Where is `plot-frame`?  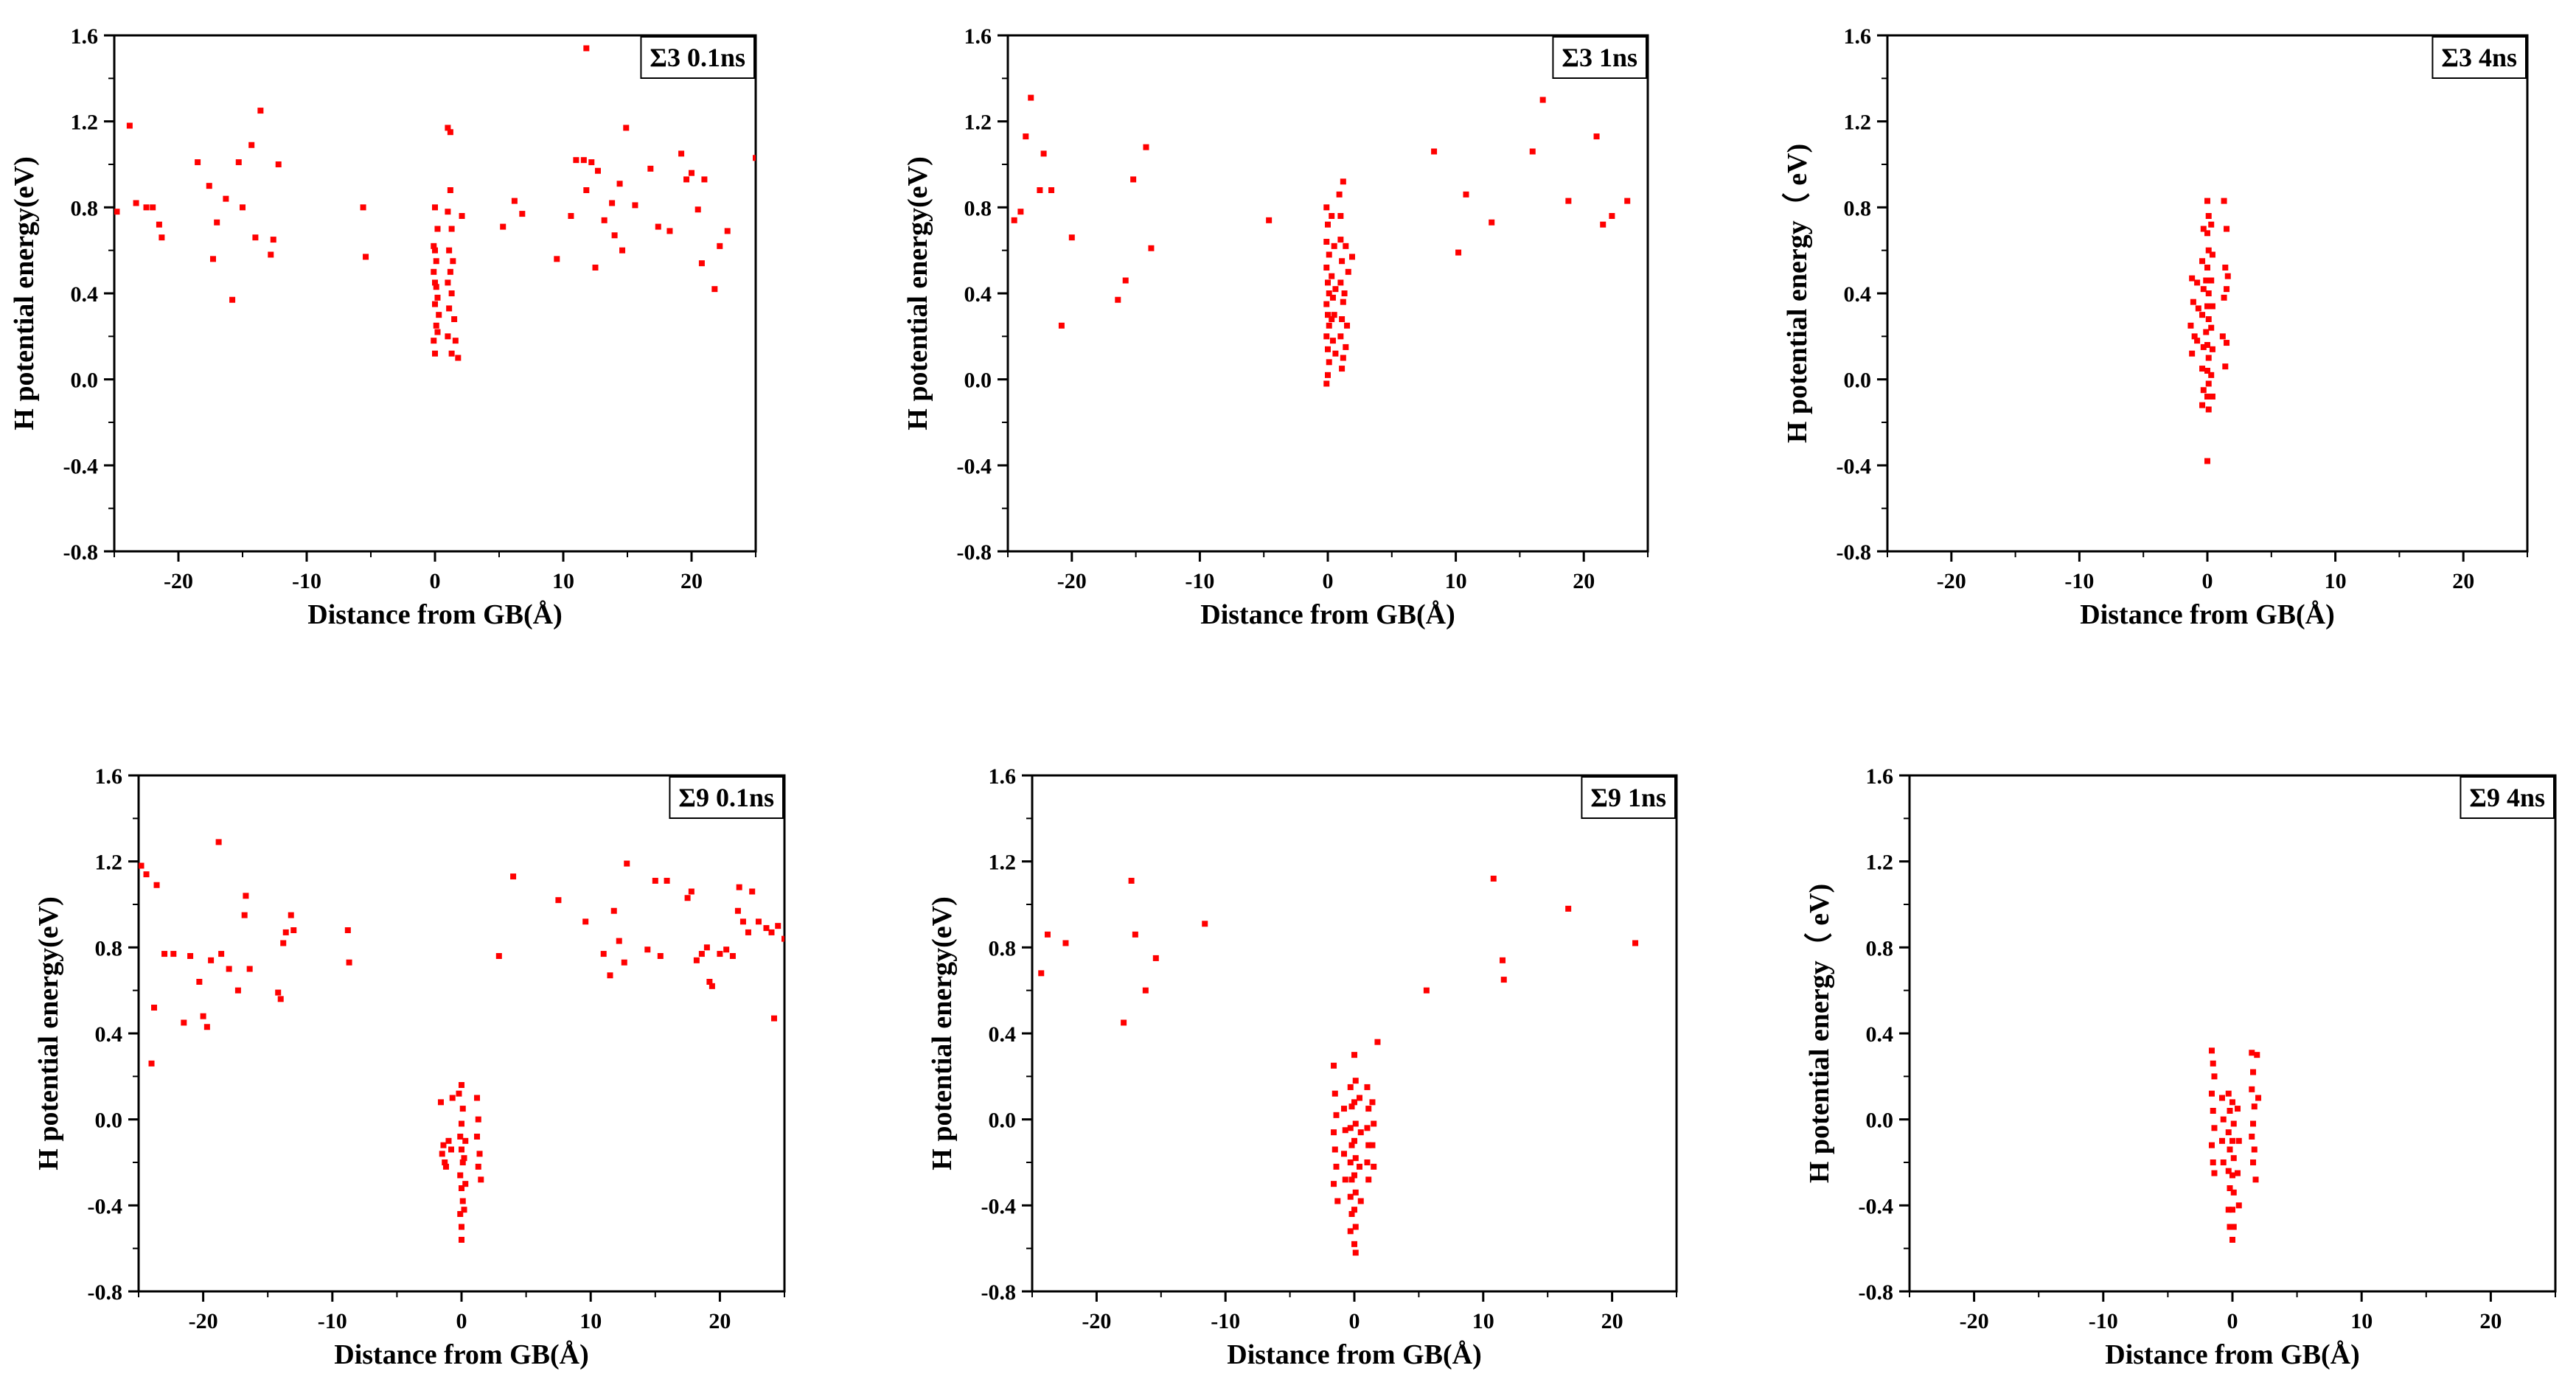
plot-frame is located at coordinates (2232, 1033).